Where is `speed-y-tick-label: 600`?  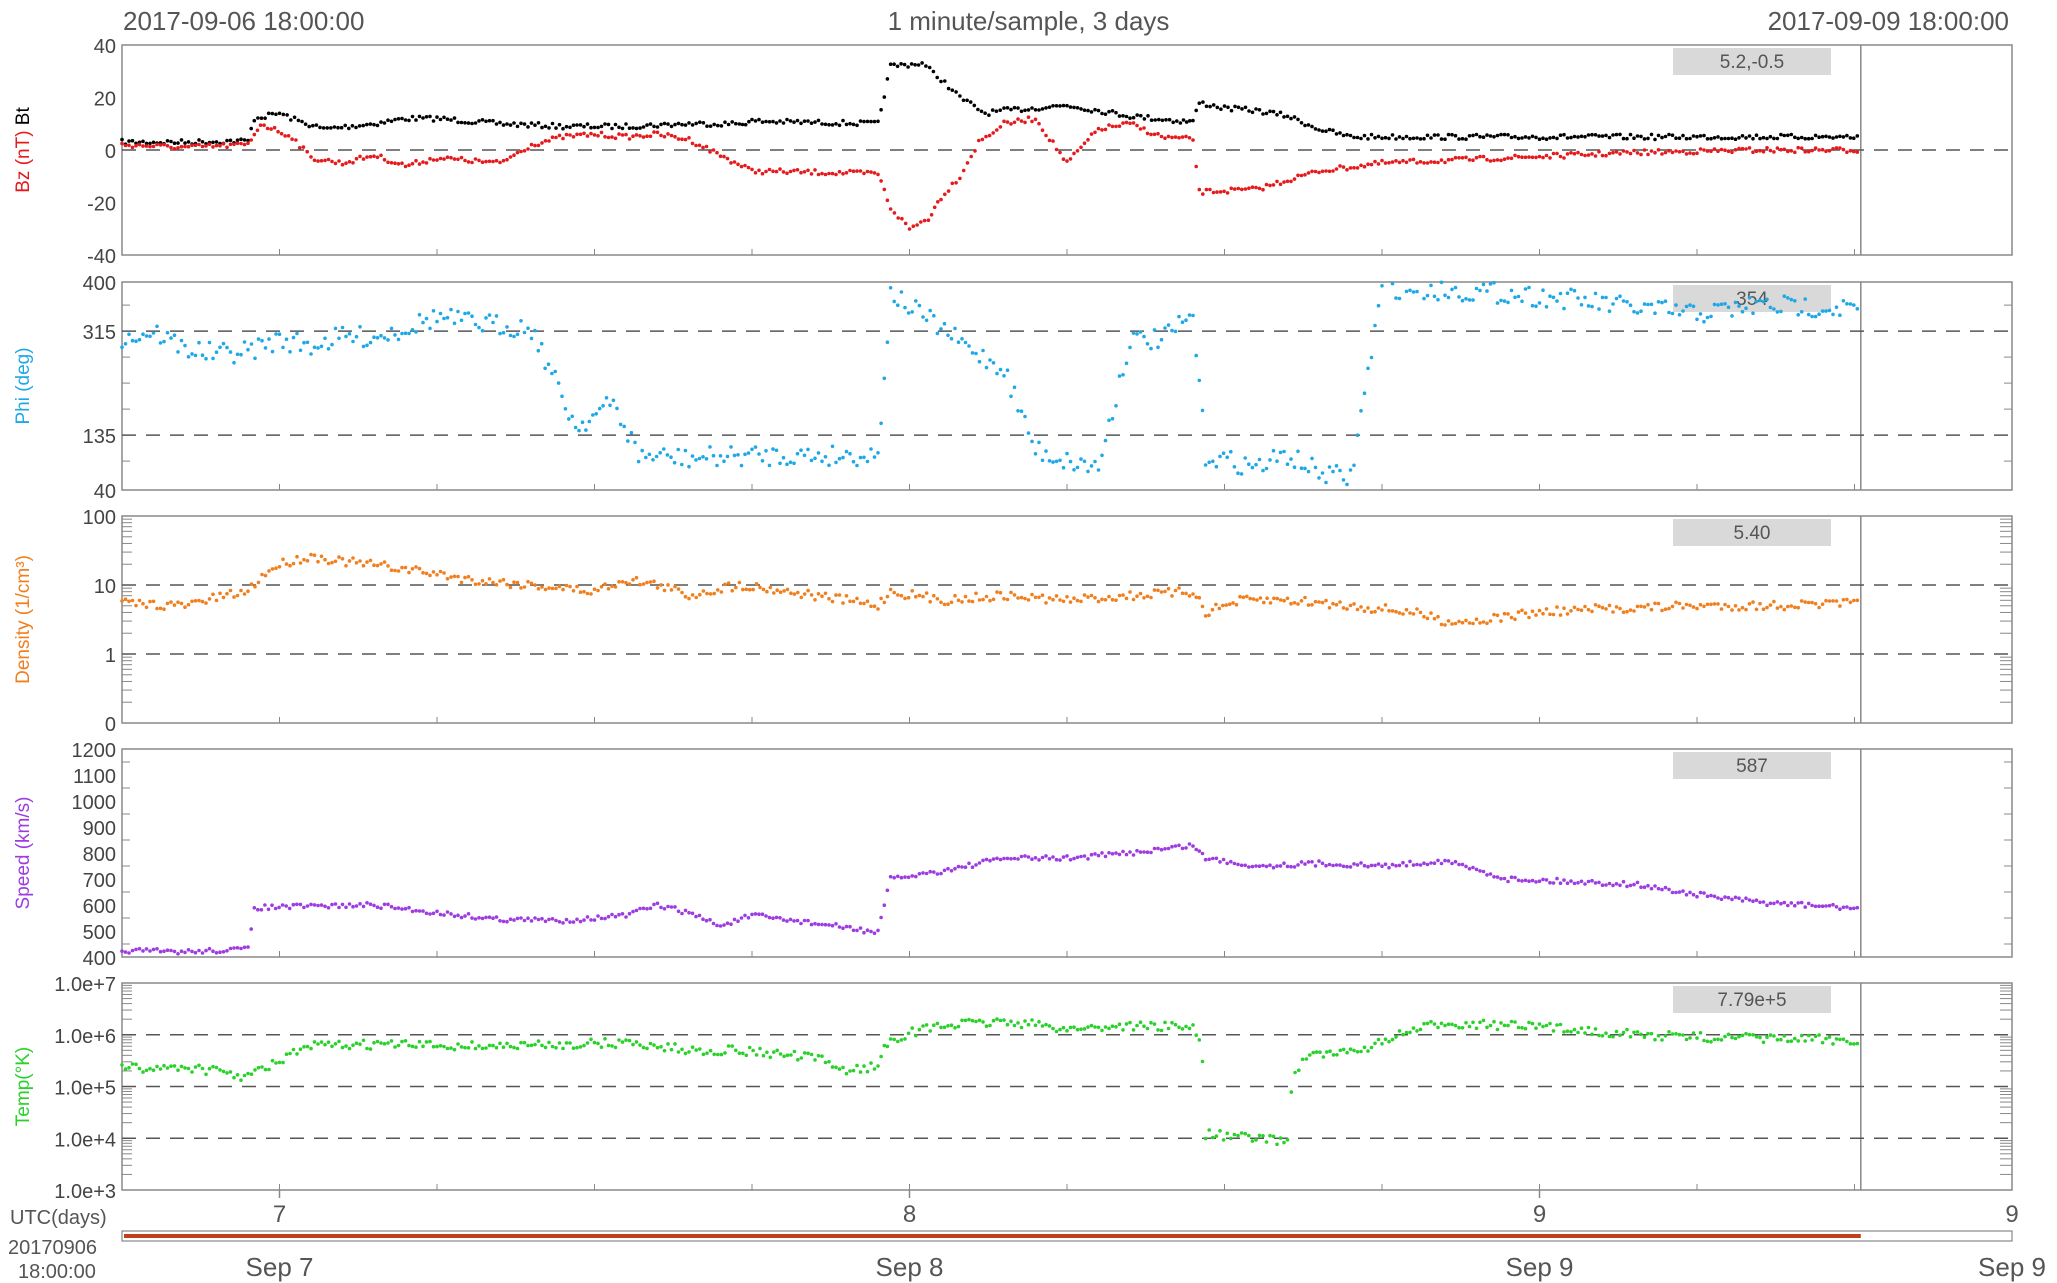
speed-y-tick-label: 600 is located at coordinates (99, 907).